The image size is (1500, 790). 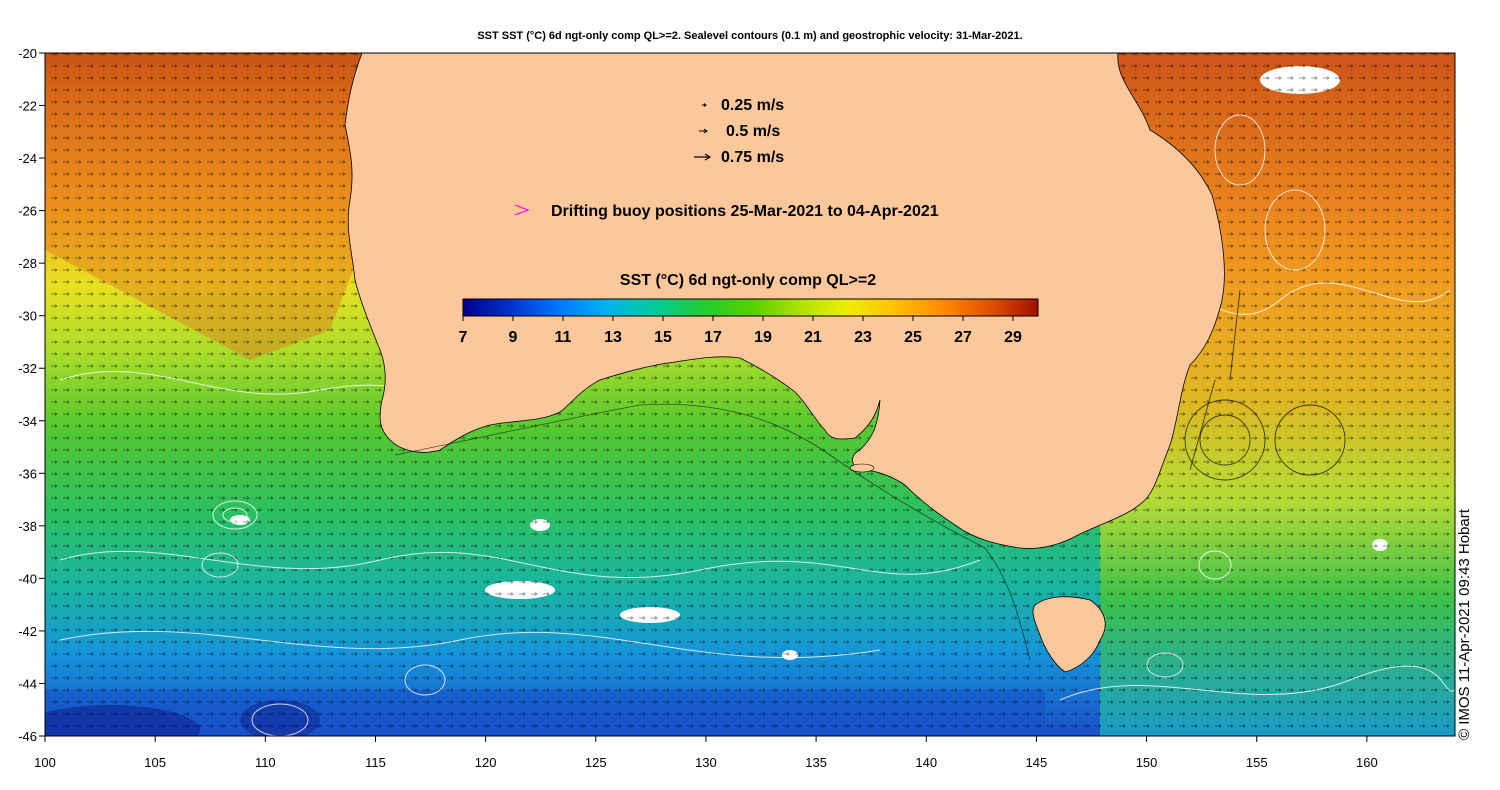 What do you see at coordinates (1257, 762) in the screenshot?
I see `x-tick-label: 155` at bounding box center [1257, 762].